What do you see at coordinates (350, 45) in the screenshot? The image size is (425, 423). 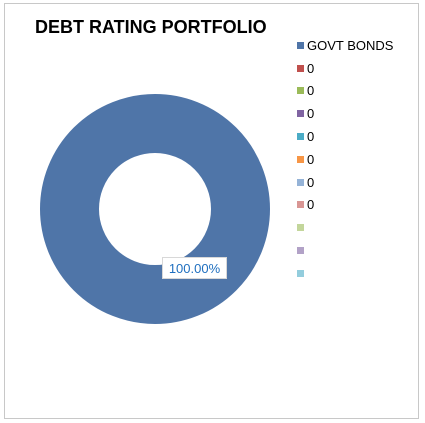 I see `legend-label: GOVT BONDS` at bounding box center [350, 45].